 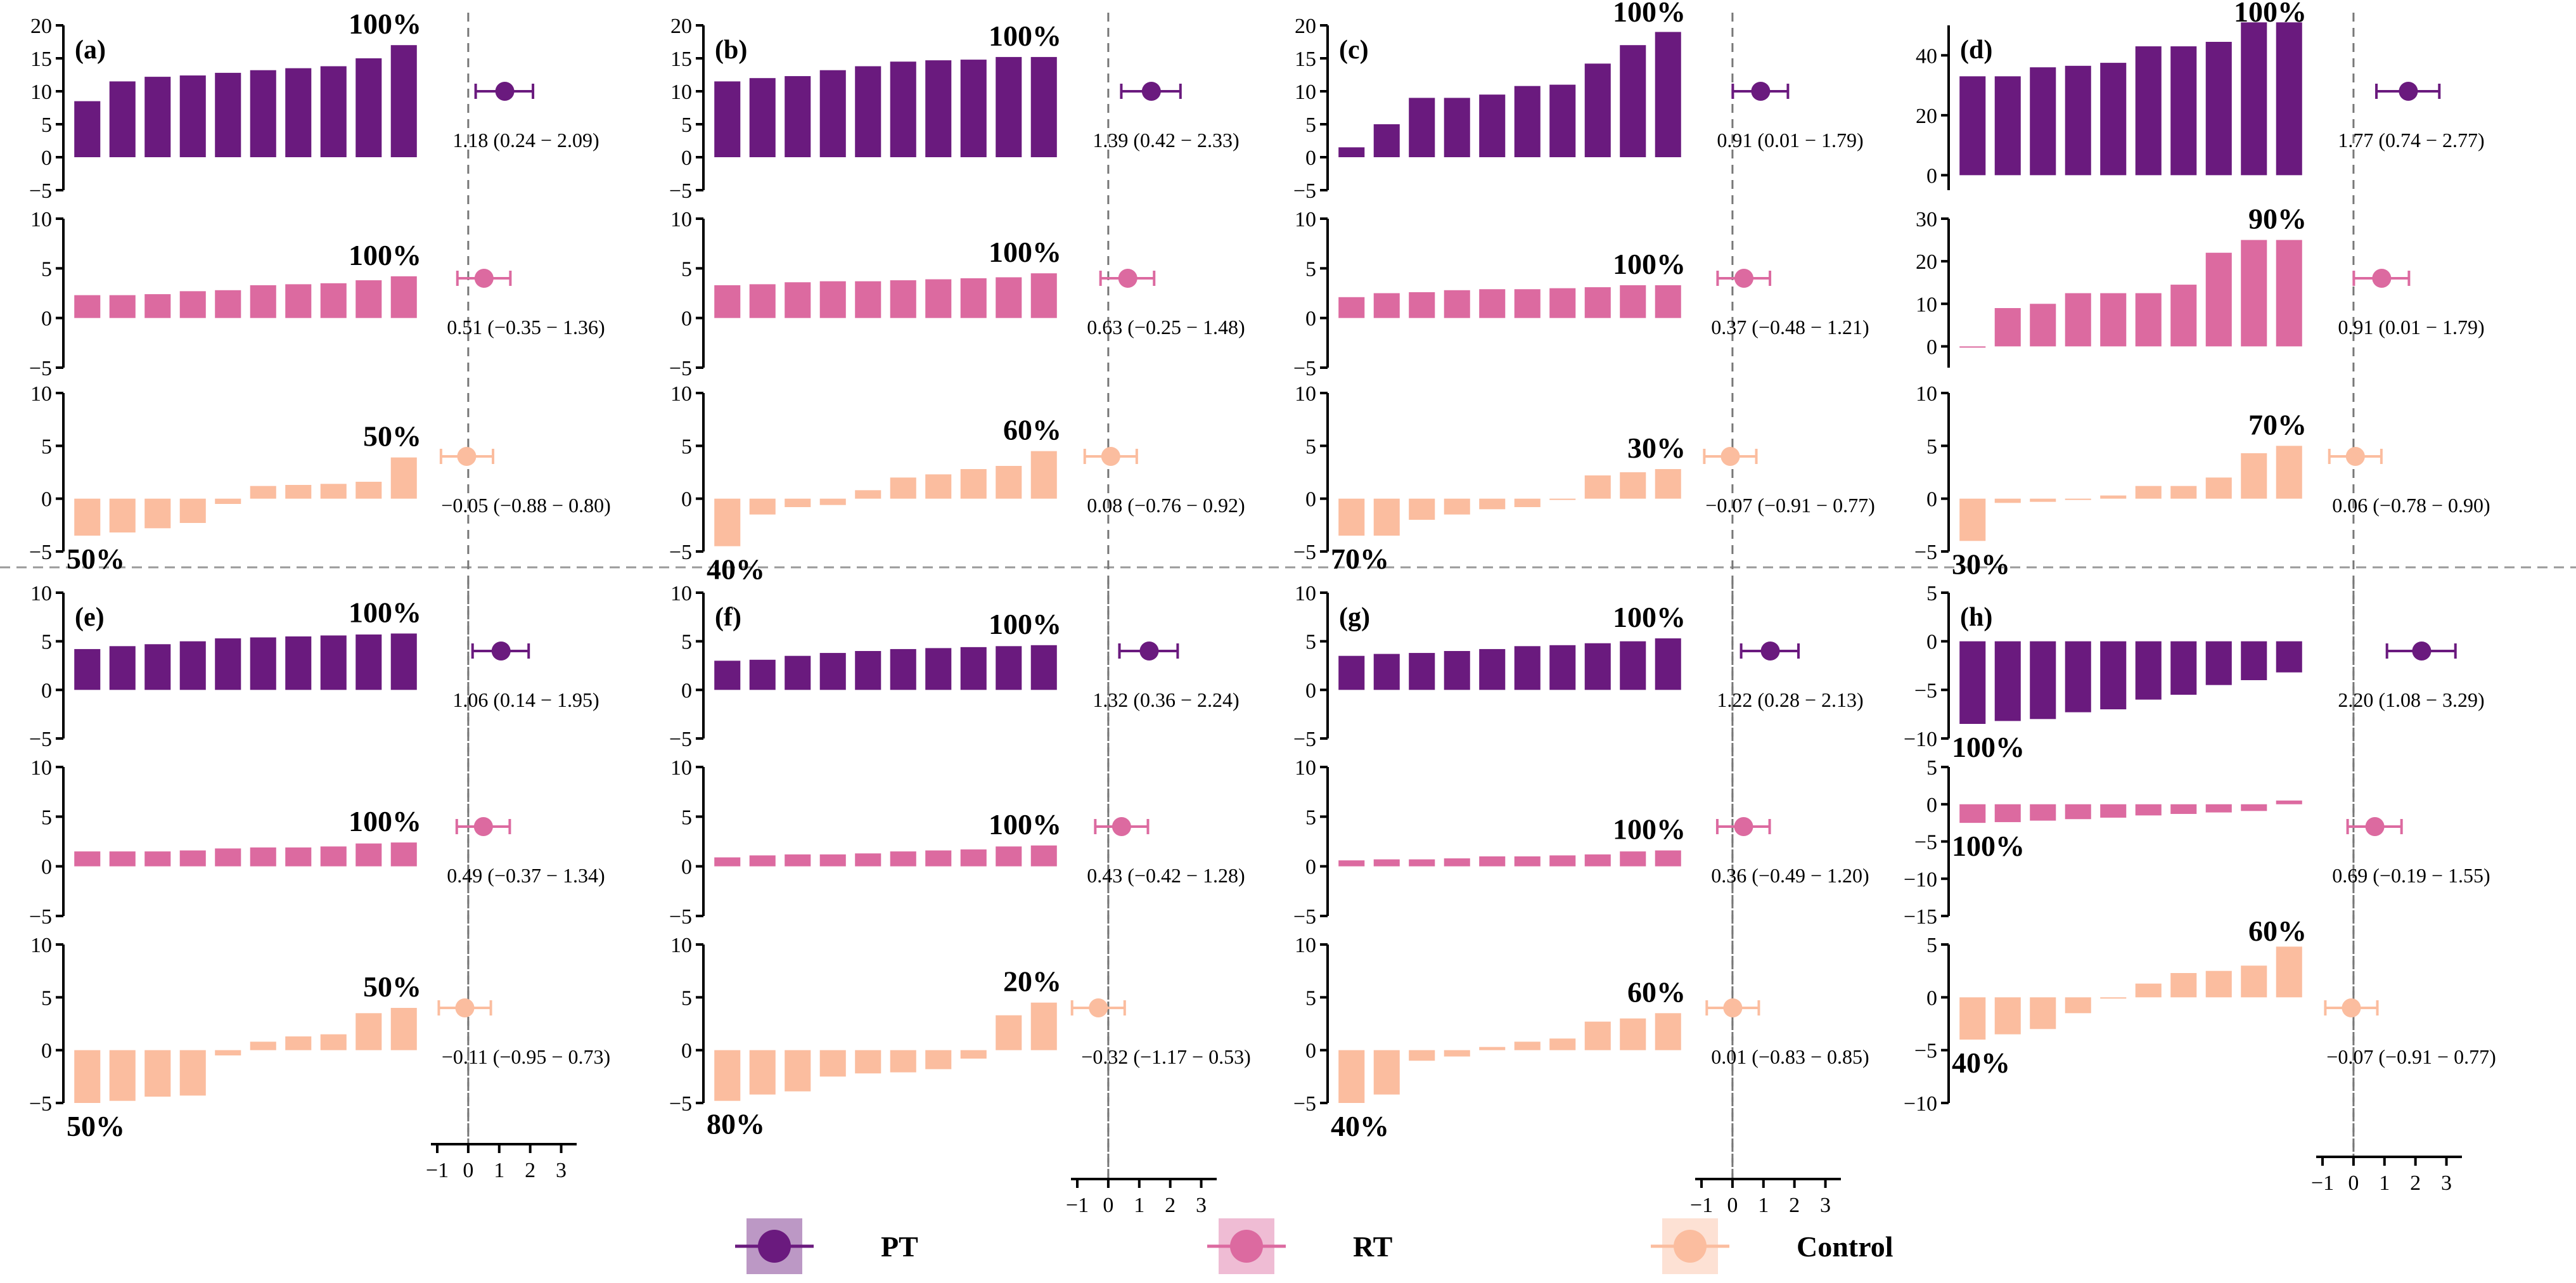 I want to click on ci-text: 1.22 (0.28 − 2.13), so click(x=1790, y=699).